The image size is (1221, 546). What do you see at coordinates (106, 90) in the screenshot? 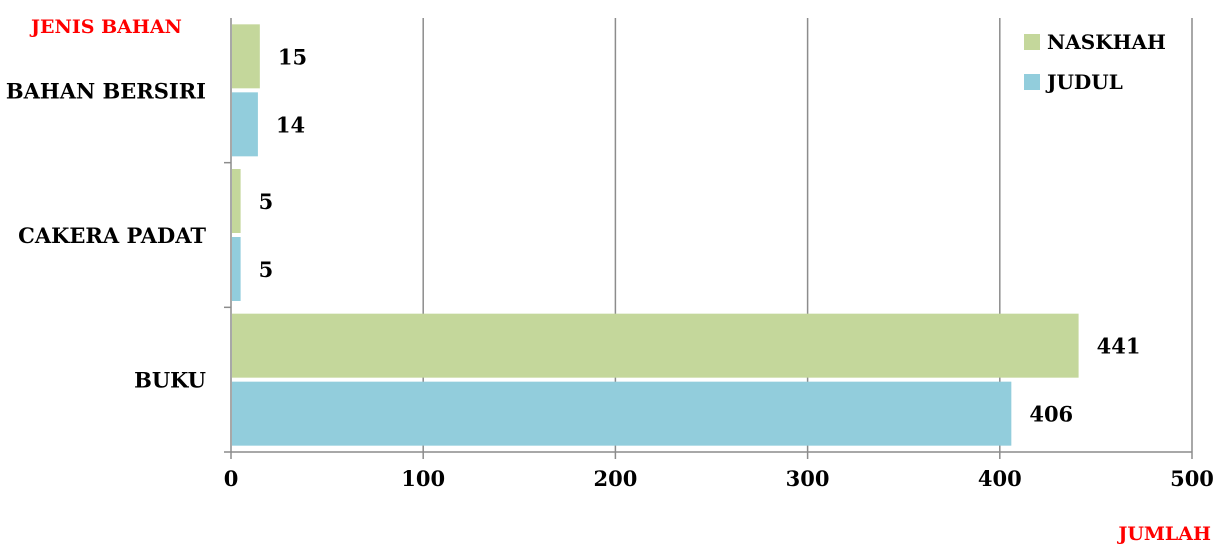
I see `category-label: BAHAN BERSIRI` at bounding box center [106, 90].